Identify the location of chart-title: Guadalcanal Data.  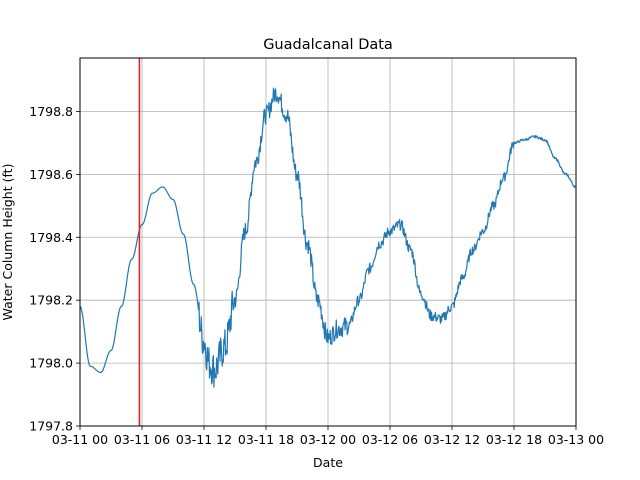
(328, 45).